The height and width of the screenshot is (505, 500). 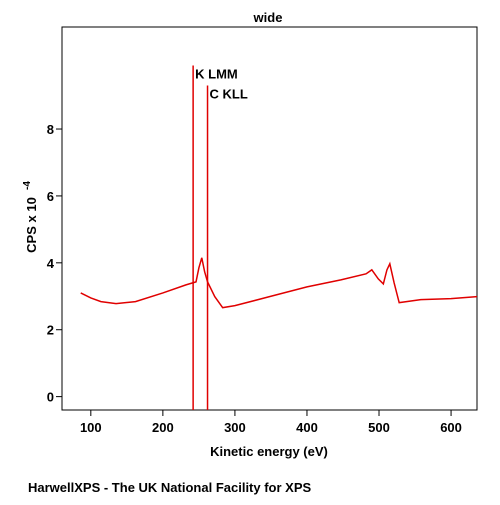 I want to click on y-axis-label-group: CPS x 10 -4, so click(x=30, y=217).